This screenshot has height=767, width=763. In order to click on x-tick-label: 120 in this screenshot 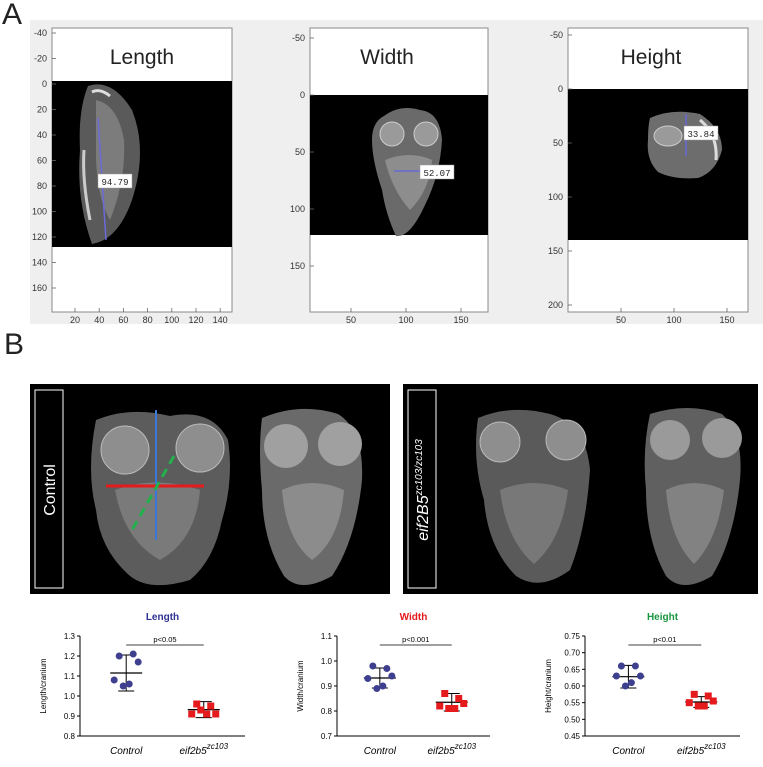, I will do `click(195, 320)`.